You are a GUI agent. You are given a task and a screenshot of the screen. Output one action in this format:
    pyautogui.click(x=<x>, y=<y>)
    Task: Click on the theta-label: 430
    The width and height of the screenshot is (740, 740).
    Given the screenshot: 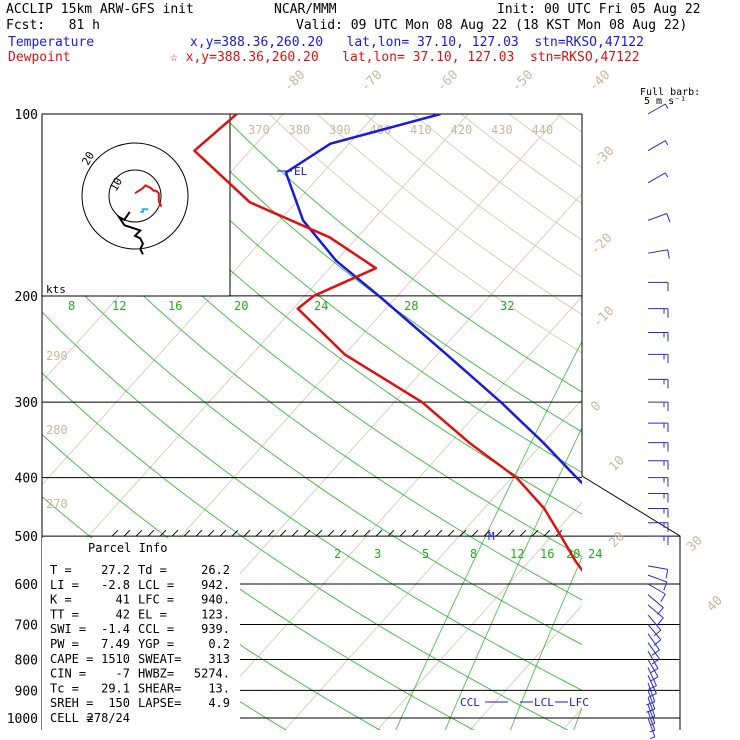 What is the action you would take?
    pyautogui.click(x=502, y=130)
    